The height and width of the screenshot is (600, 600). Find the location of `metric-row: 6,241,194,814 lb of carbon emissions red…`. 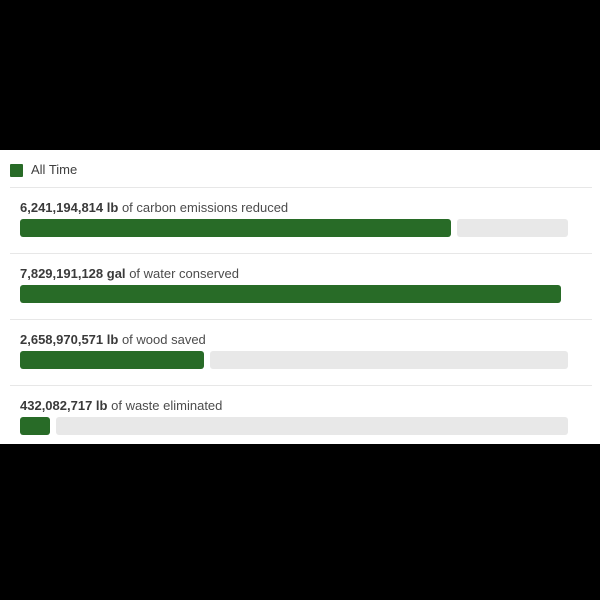

metric-row: 6,241,194,814 lb of carbon emissions red… is located at coordinates (300, 212).